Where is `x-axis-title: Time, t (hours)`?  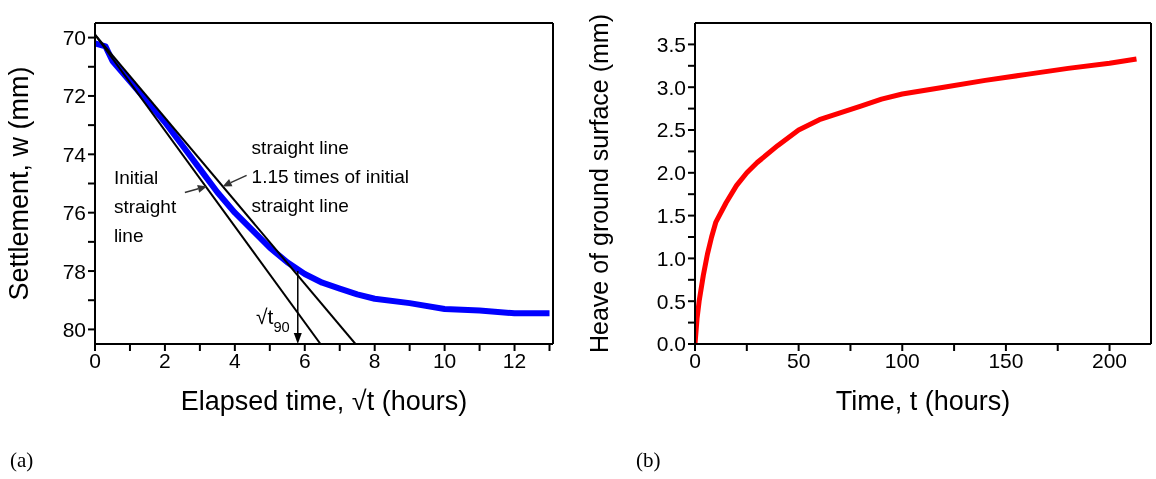 x-axis-title: Time, t (hours) is located at coordinates (923, 401).